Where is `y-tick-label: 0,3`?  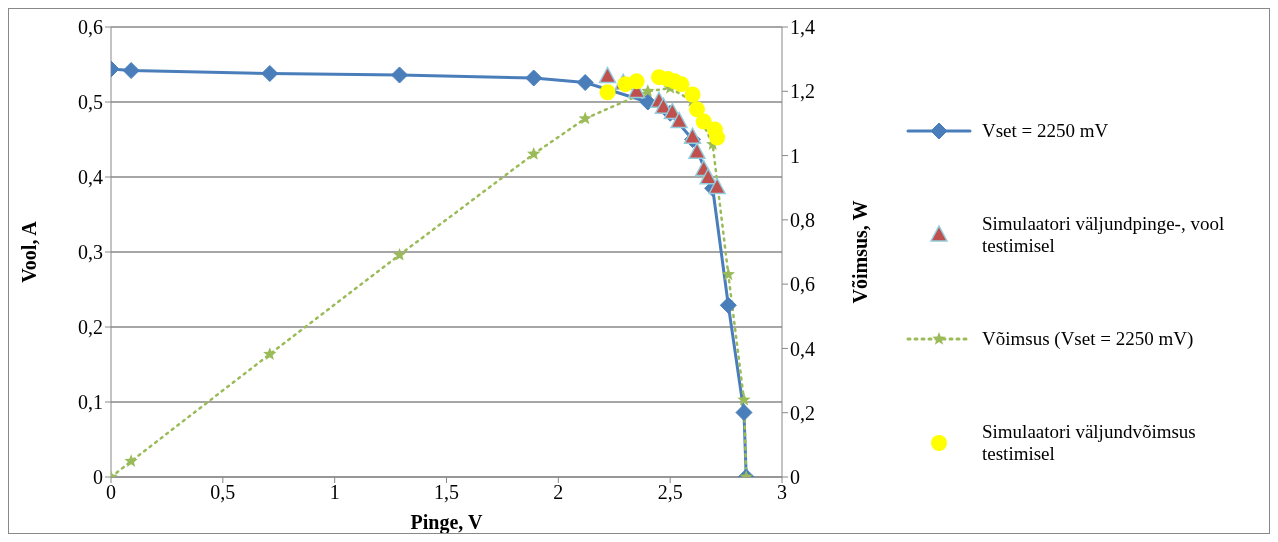
y-tick-label: 0,3 is located at coordinates (90, 252).